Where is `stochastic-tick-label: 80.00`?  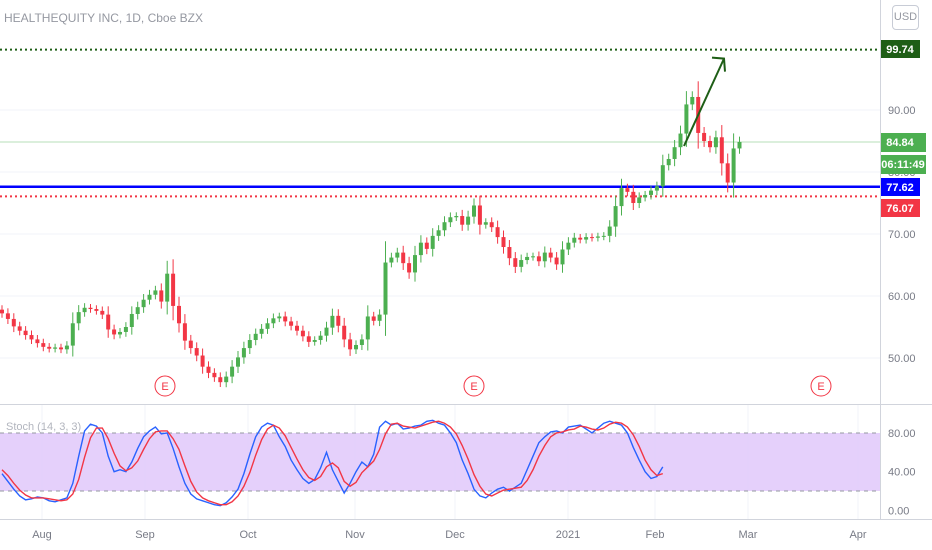 stochastic-tick-label: 80.00 is located at coordinates (902, 434).